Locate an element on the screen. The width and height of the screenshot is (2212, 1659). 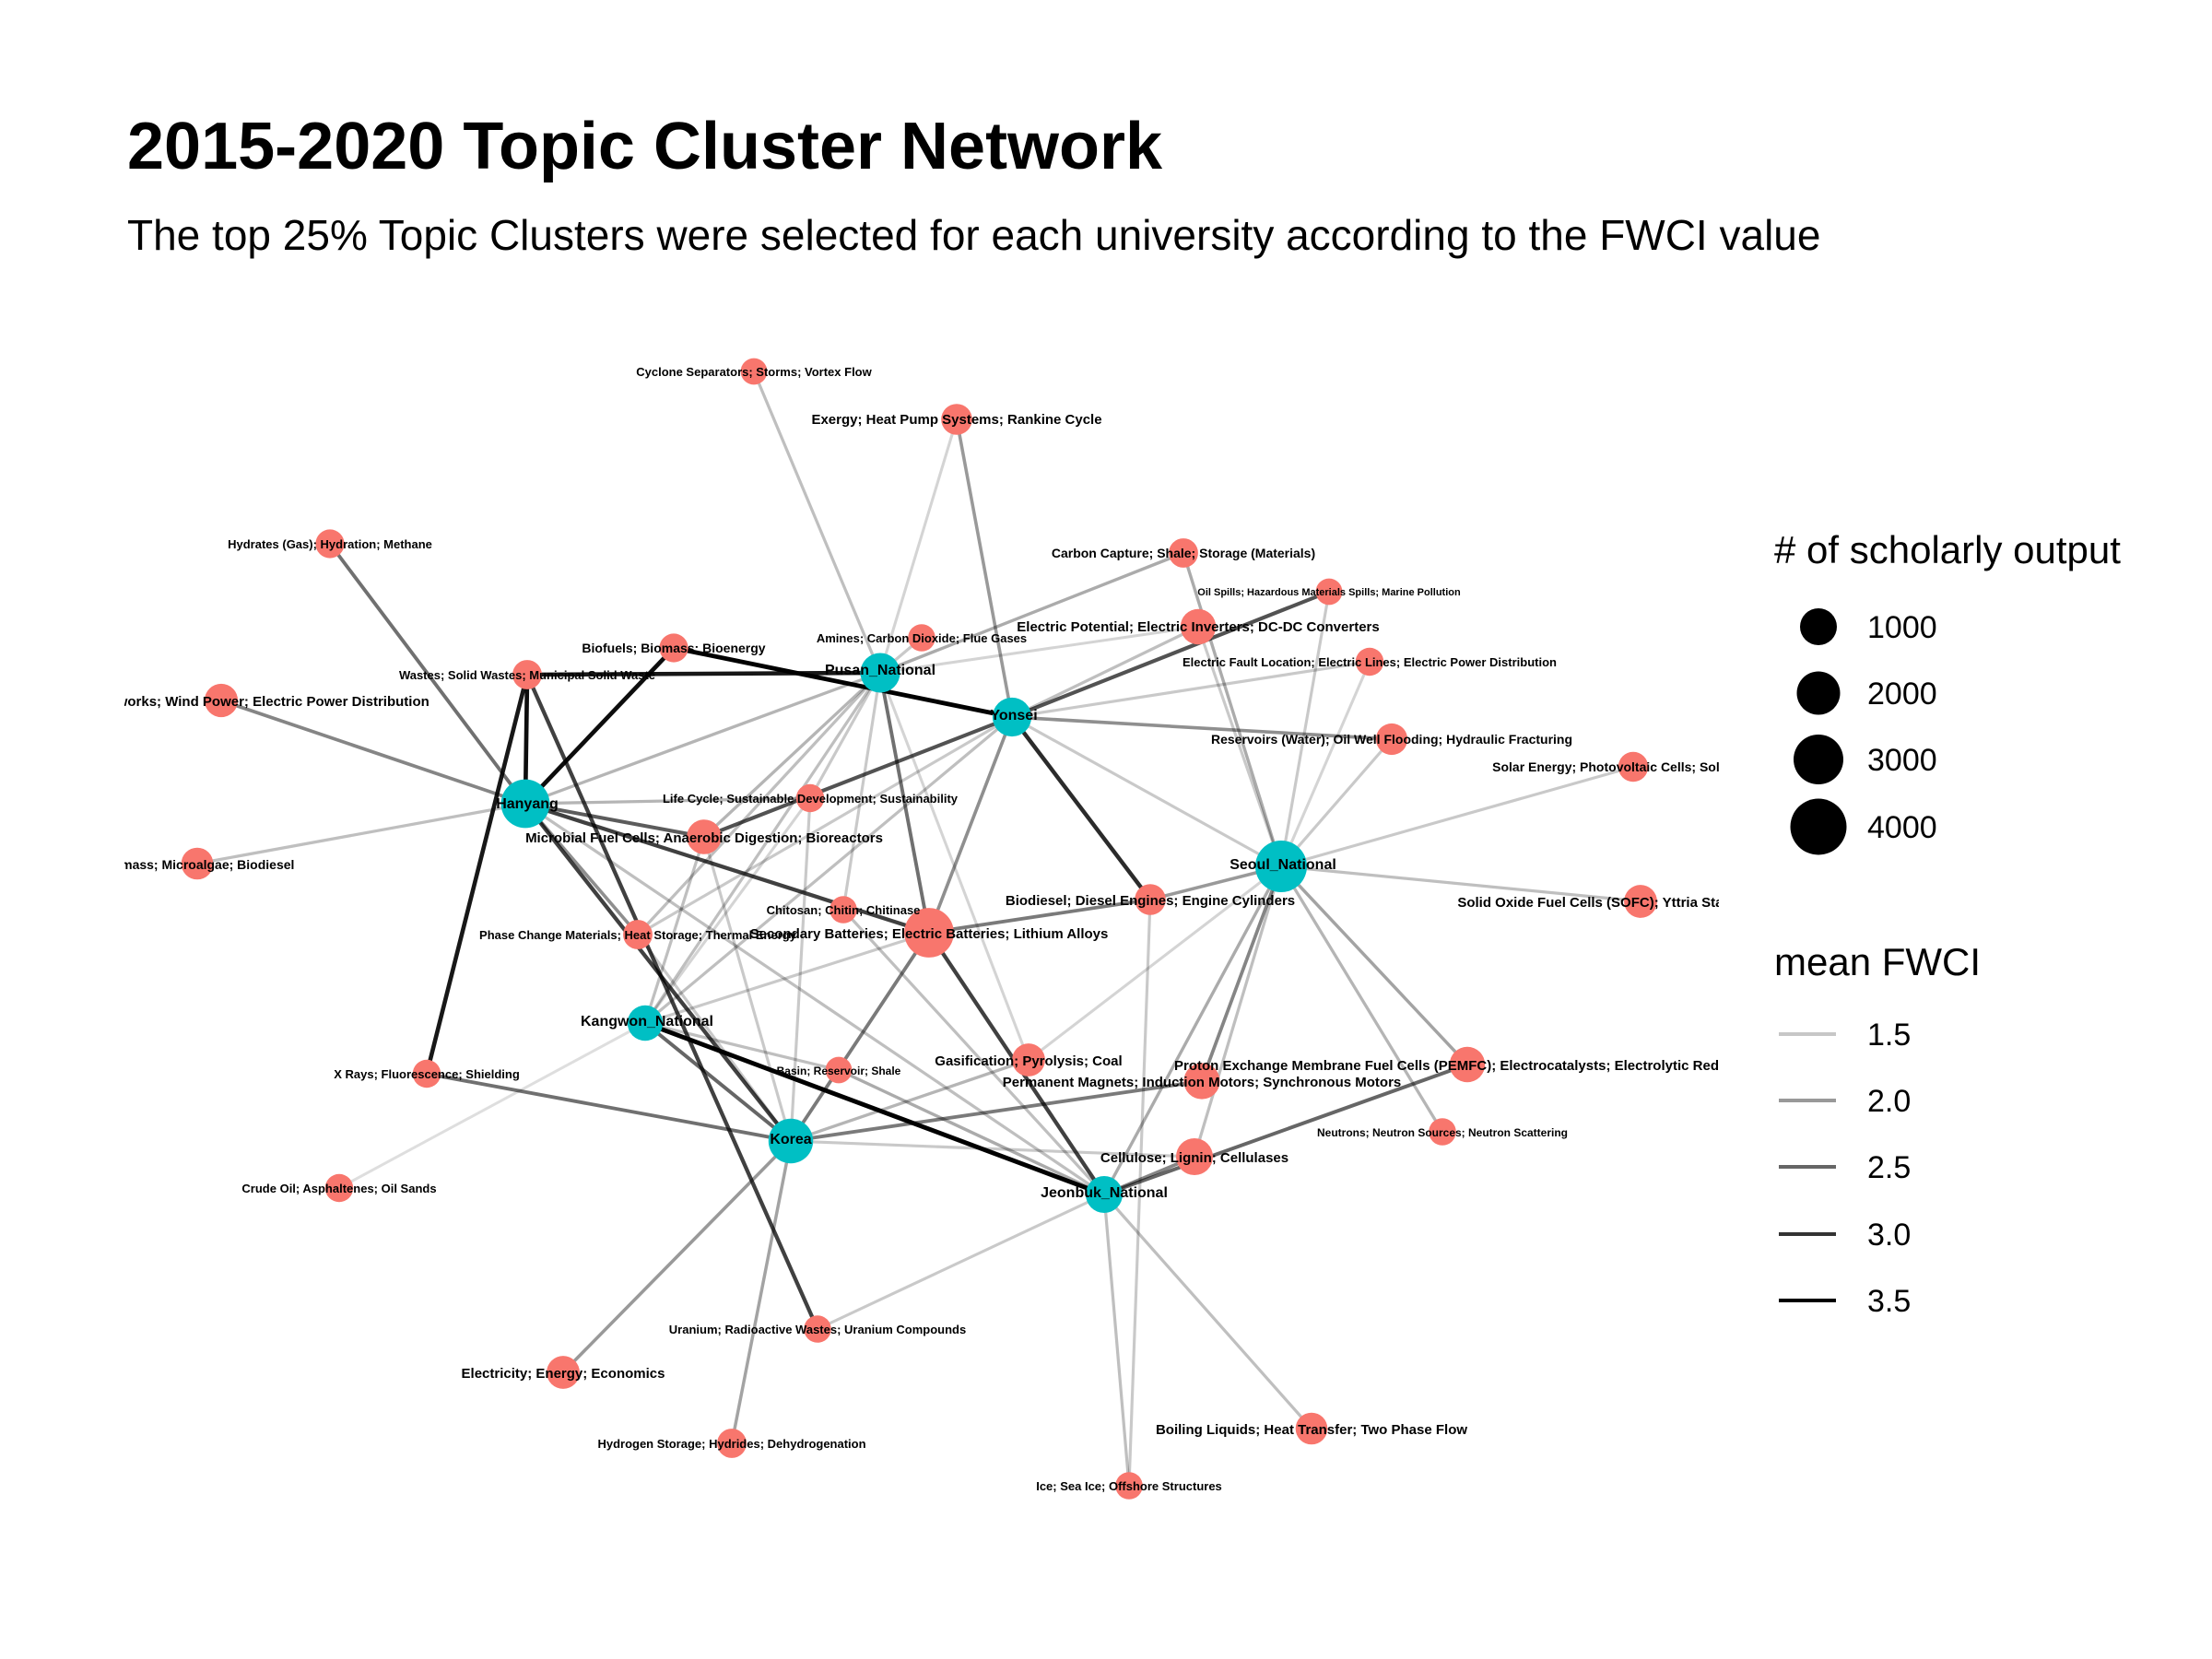
edge-hanyang-microalgae is located at coordinates (361, 833).